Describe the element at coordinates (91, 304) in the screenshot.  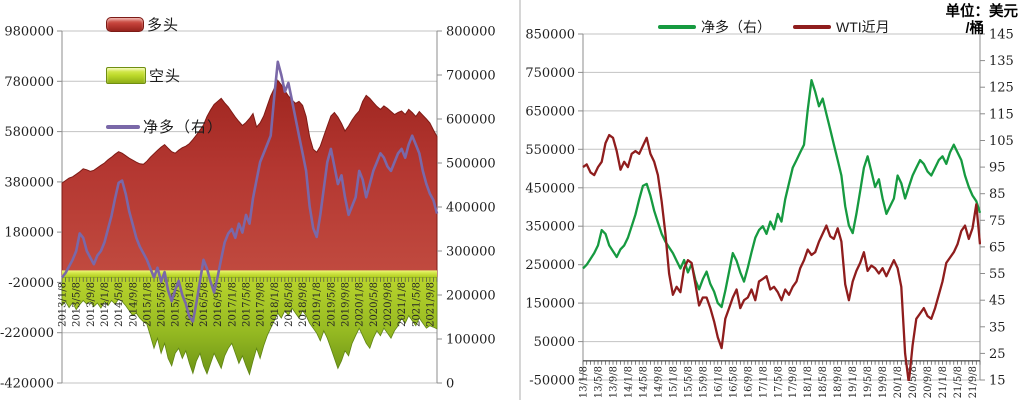
I see `x-axis-label: 2013/9/8` at that location.